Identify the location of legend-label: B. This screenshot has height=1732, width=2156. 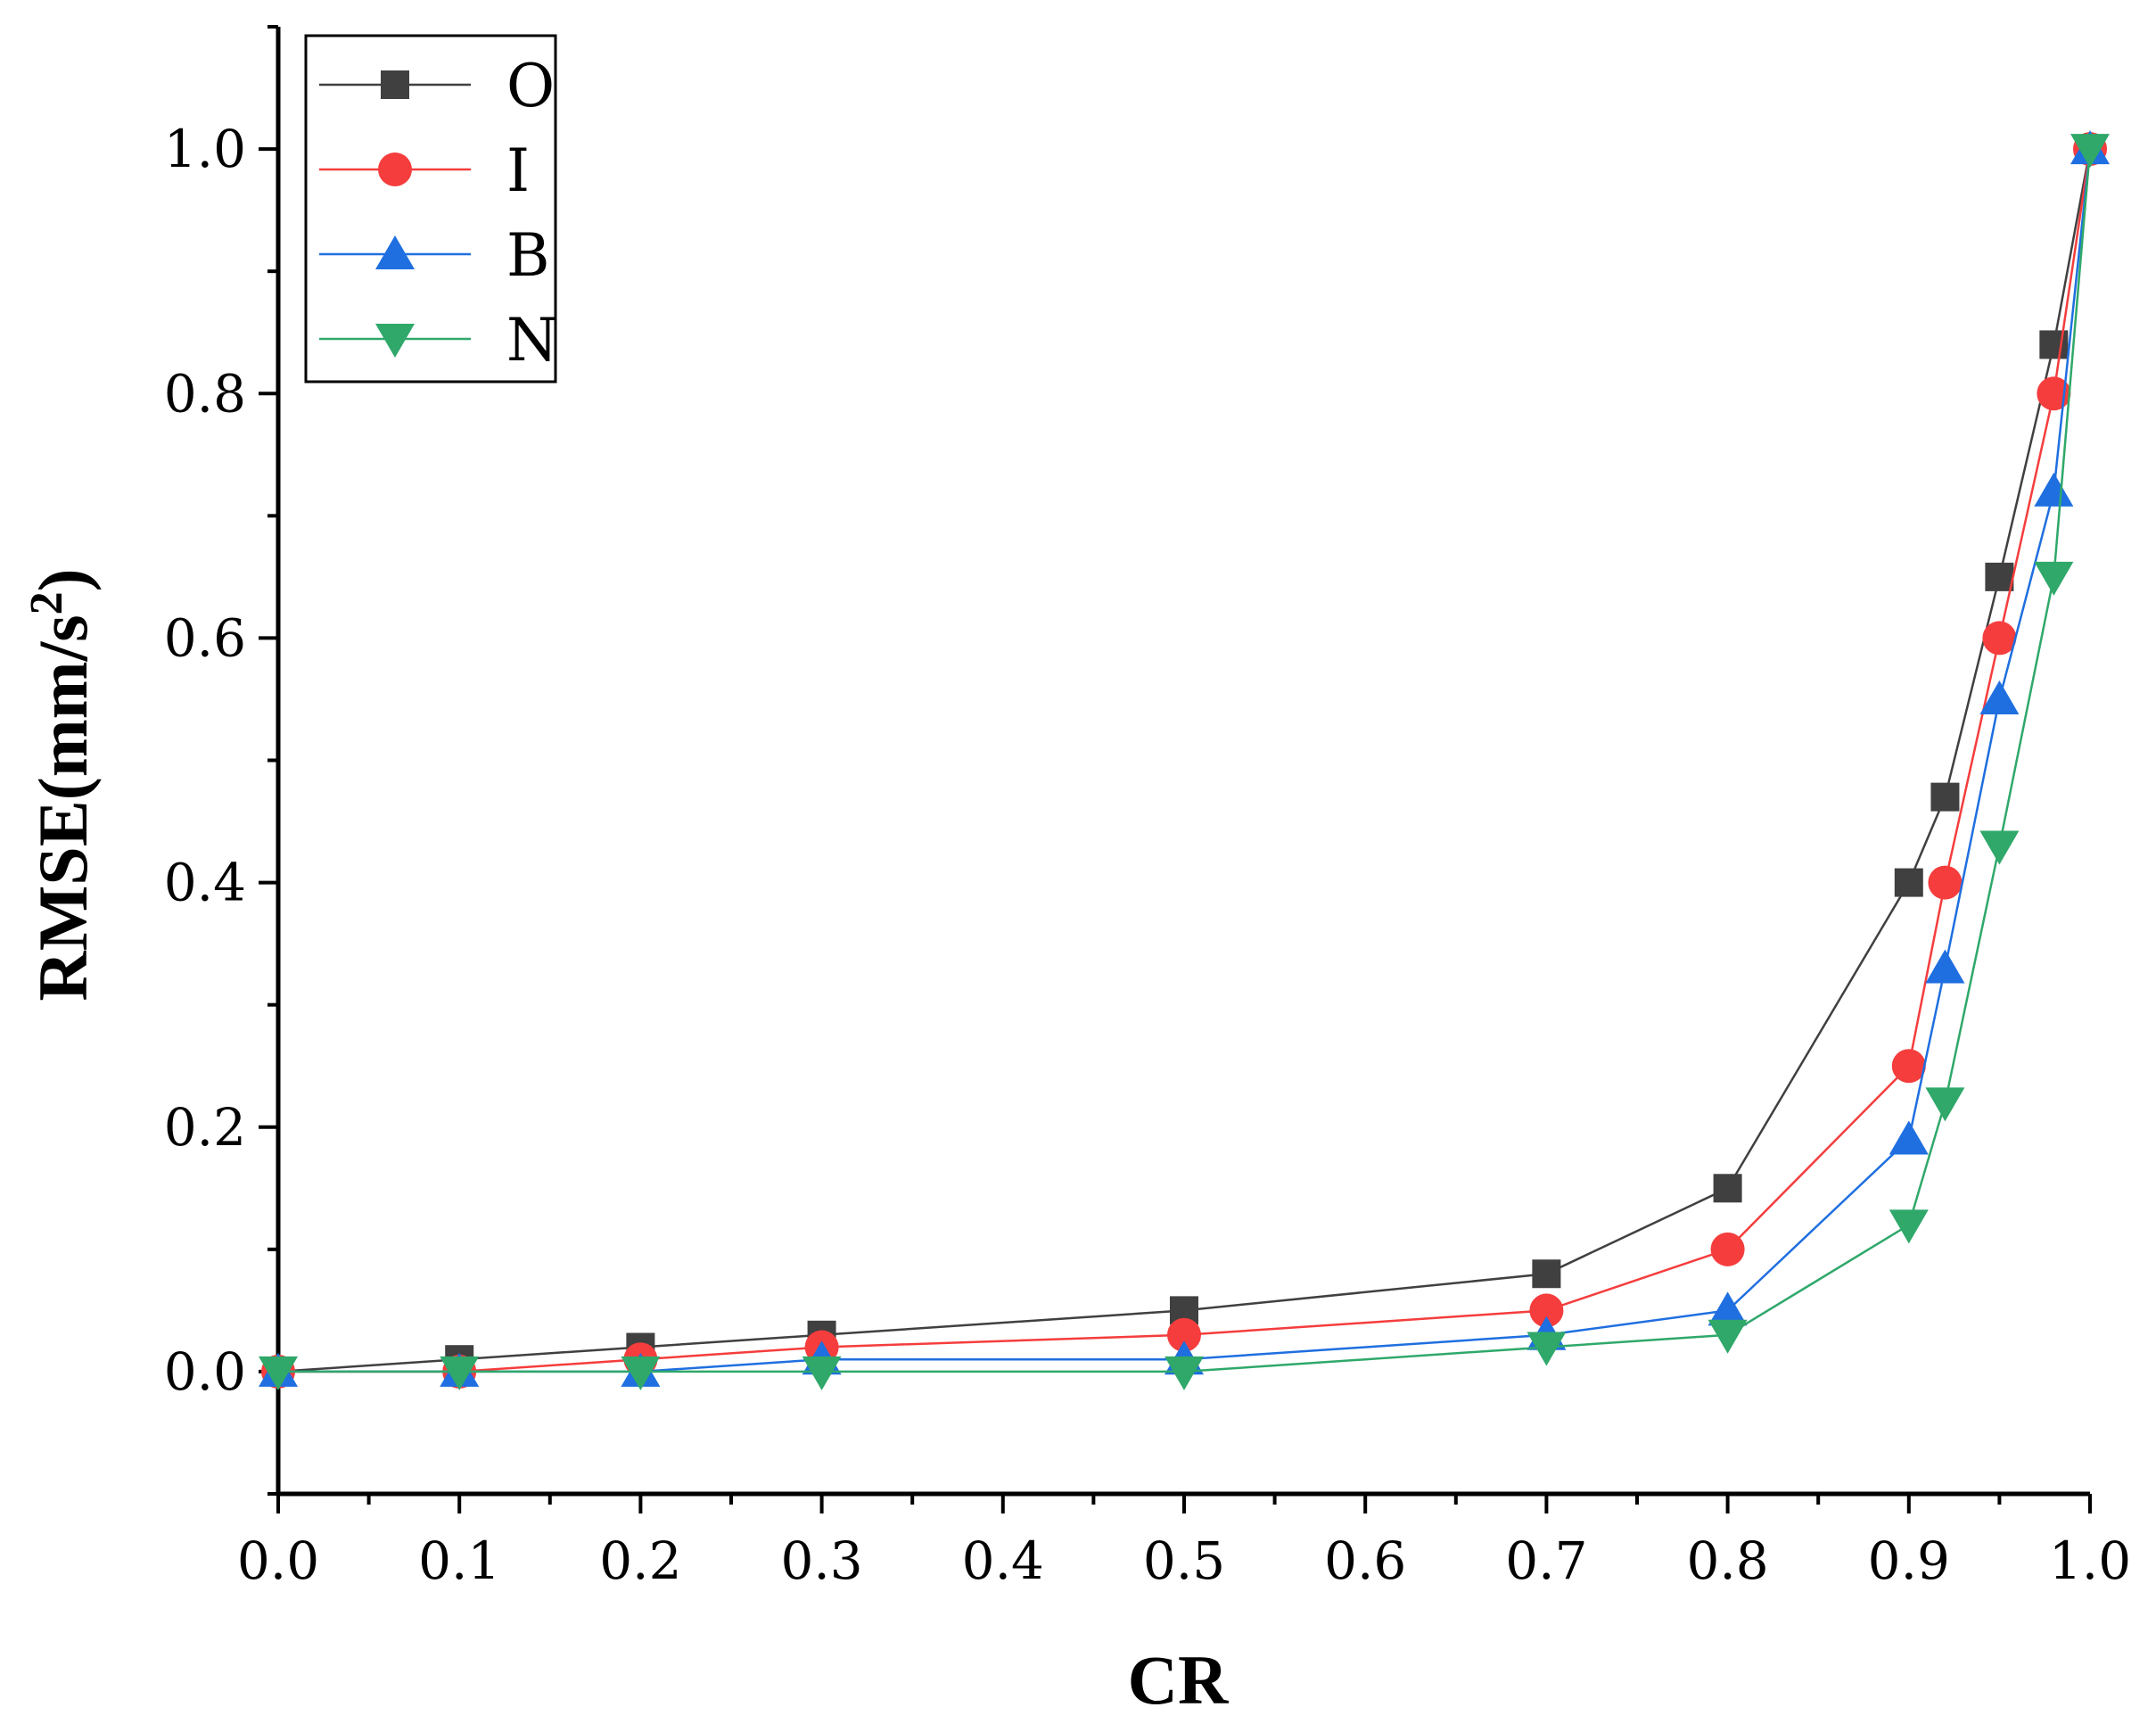
(528, 256).